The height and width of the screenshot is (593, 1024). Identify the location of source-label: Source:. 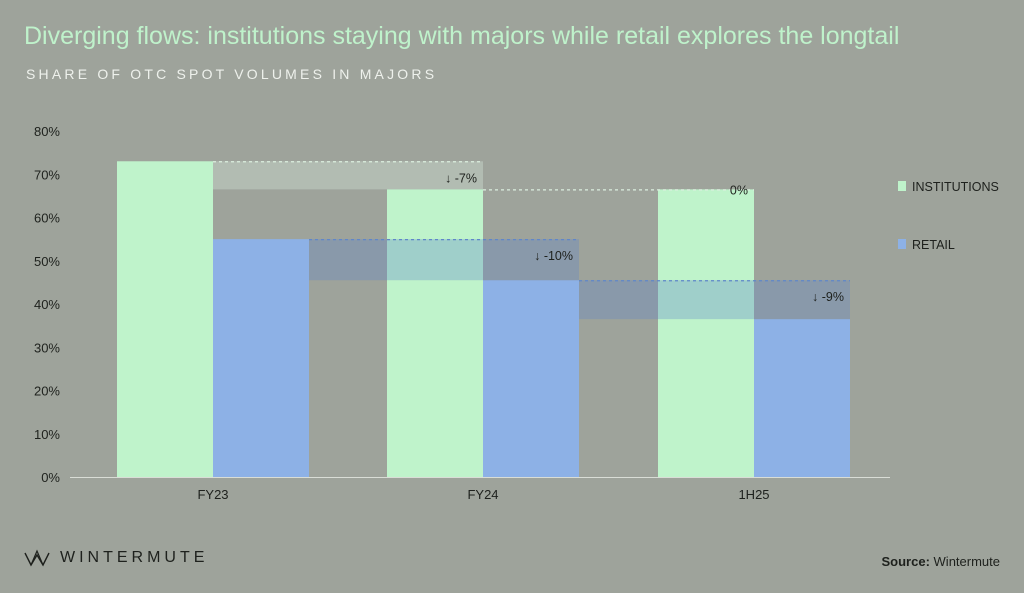
(905, 561).